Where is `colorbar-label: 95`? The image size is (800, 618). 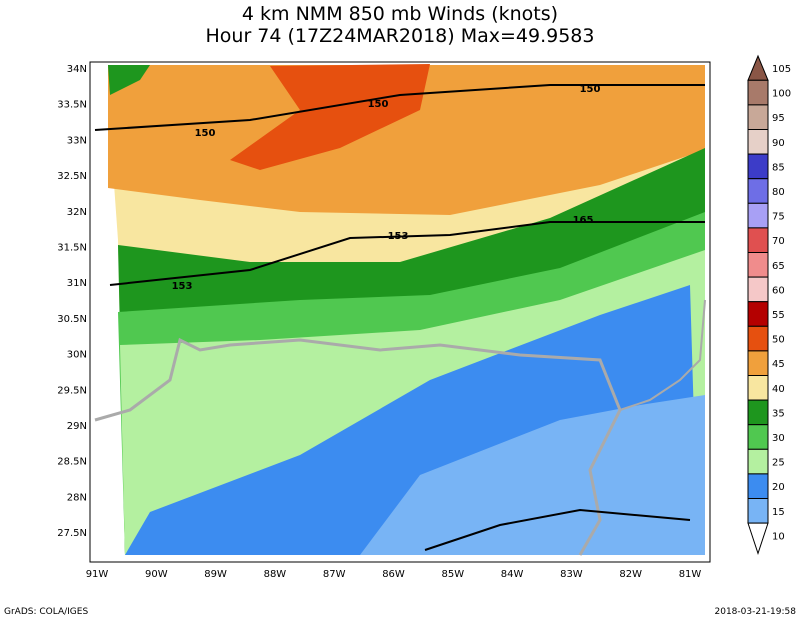 colorbar-label: 95 is located at coordinates (778, 118).